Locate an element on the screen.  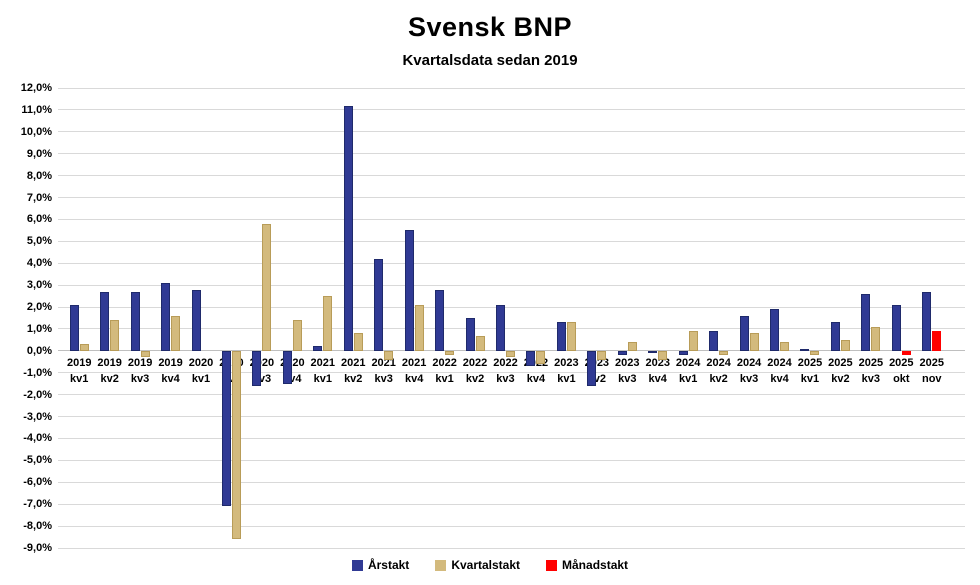
y-axis-tick-label: 2,0% is located at coordinates (39, 307).